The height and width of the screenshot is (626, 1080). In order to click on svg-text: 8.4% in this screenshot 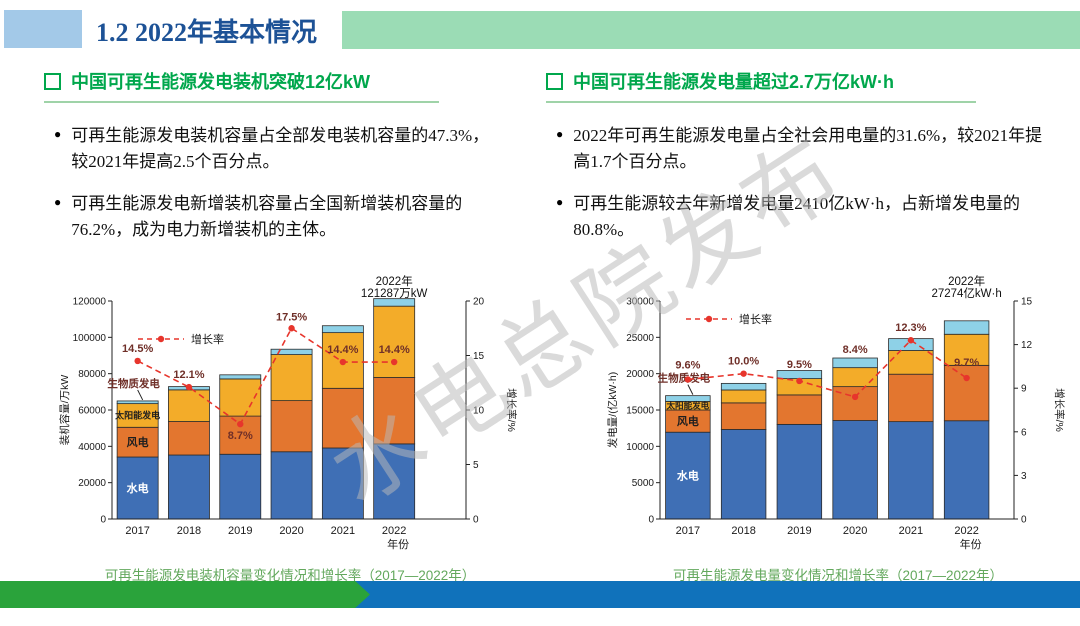, I will do `click(855, 350)`.